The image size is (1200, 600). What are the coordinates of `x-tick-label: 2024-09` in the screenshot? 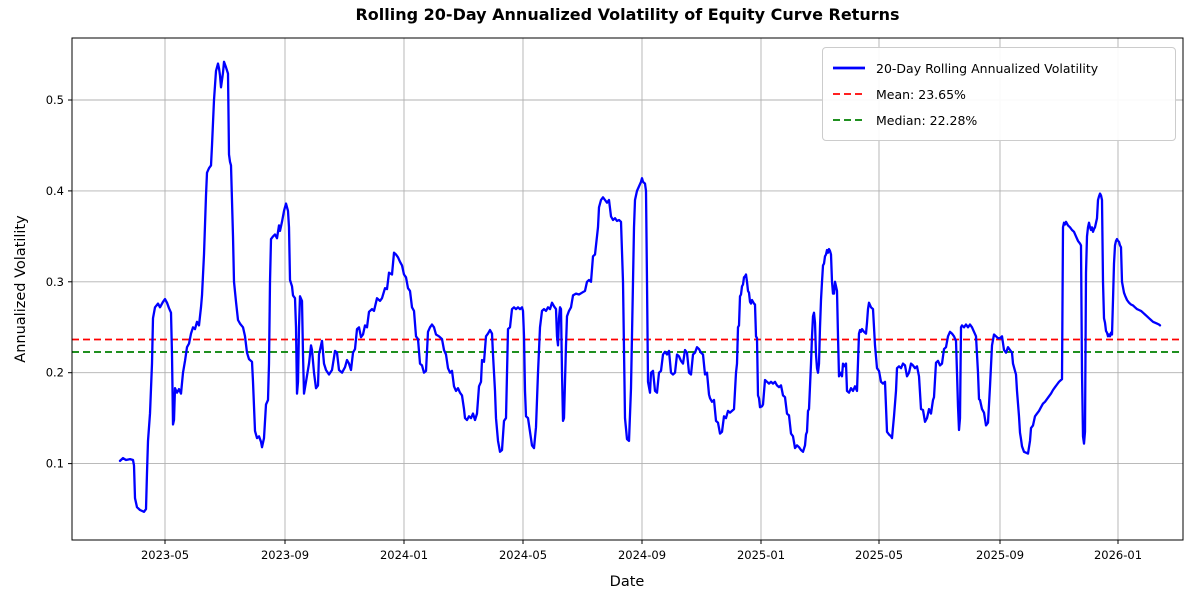 It's located at (642, 555).